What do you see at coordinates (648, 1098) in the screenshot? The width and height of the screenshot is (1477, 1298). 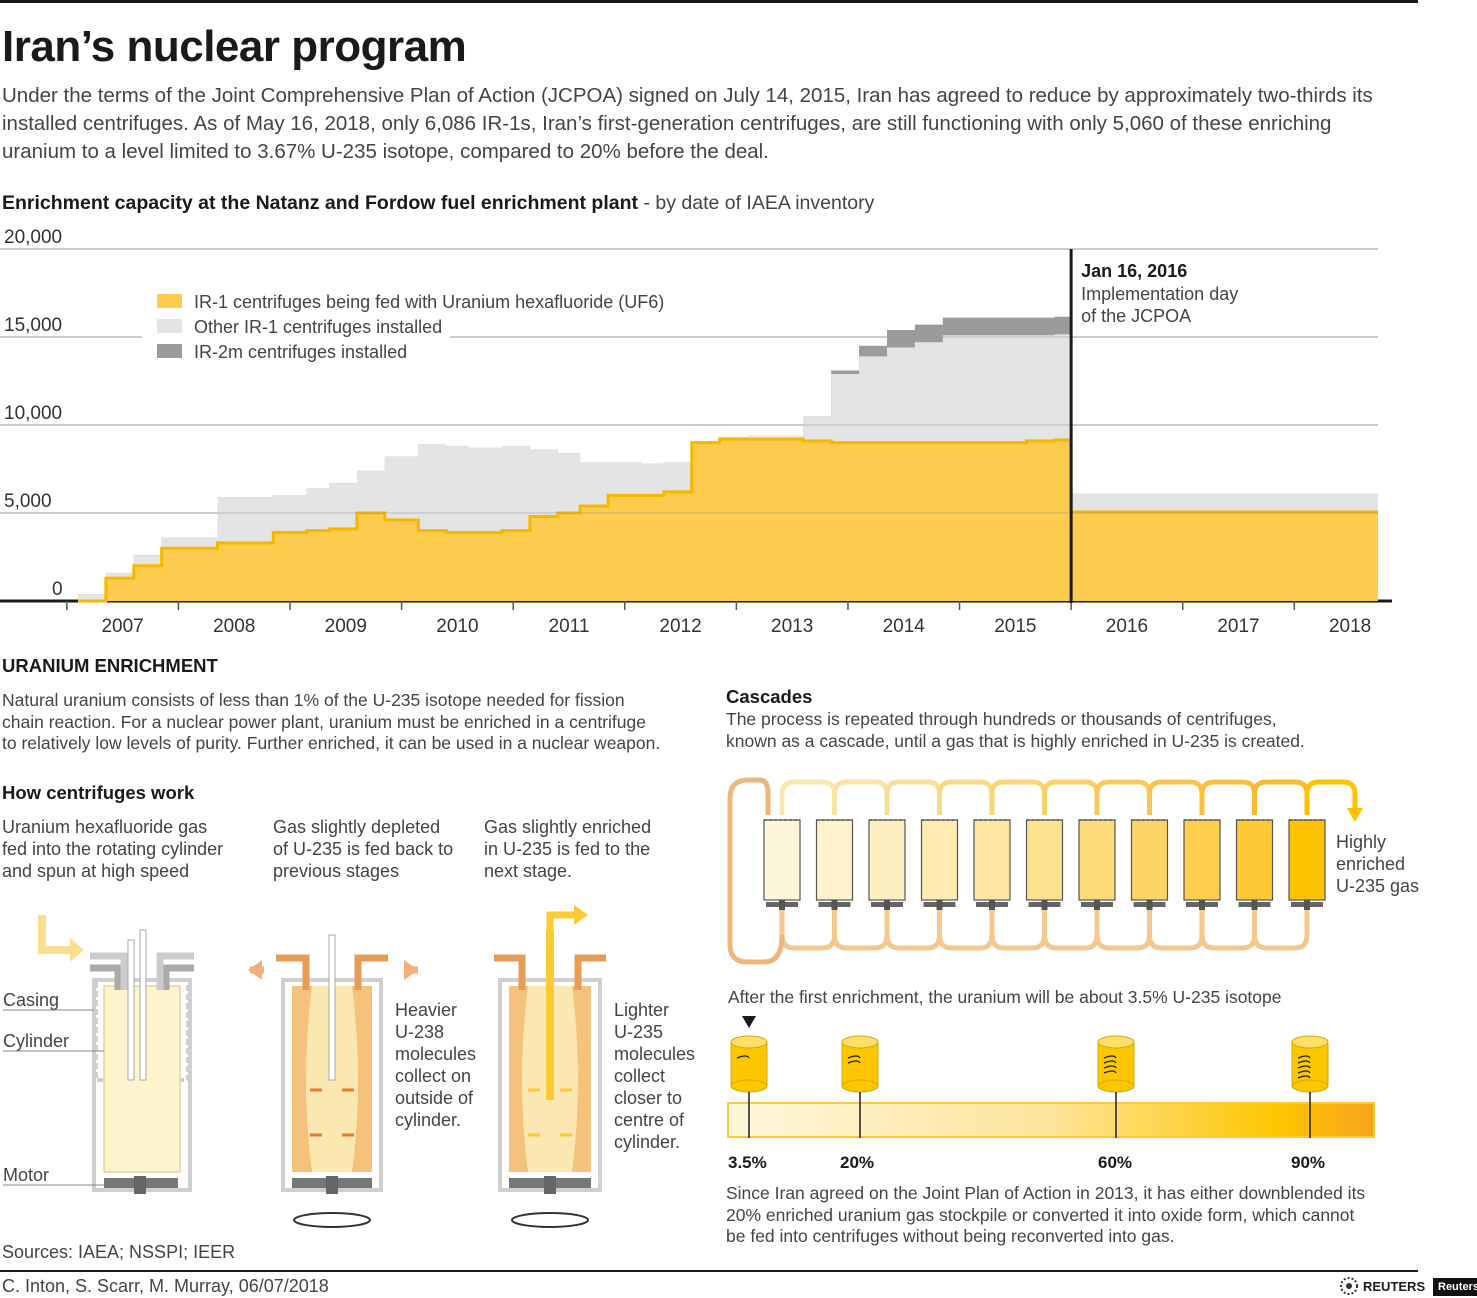 I see `lighter-line: closer to` at bounding box center [648, 1098].